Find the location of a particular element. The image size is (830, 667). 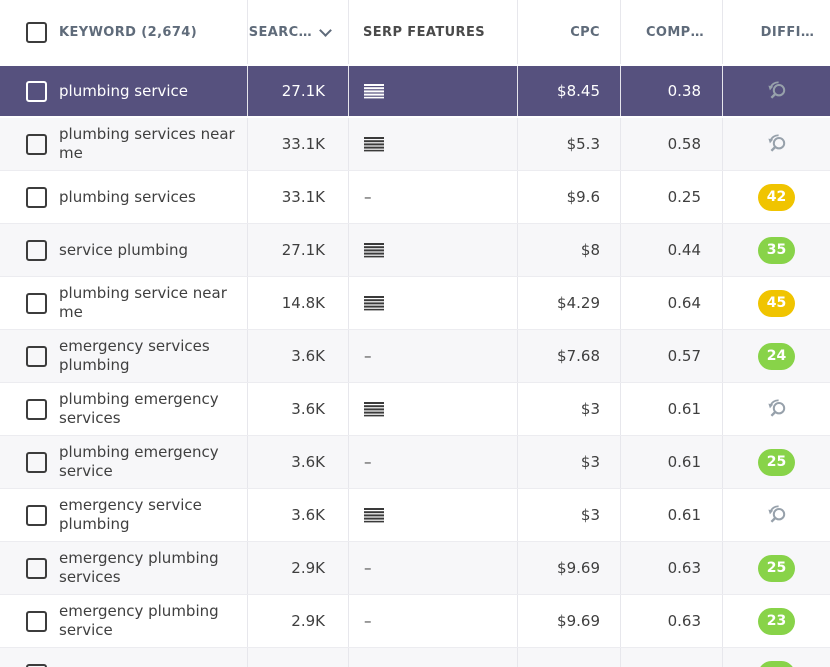

difficulty-cell: 35 is located at coordinates (776, 250).